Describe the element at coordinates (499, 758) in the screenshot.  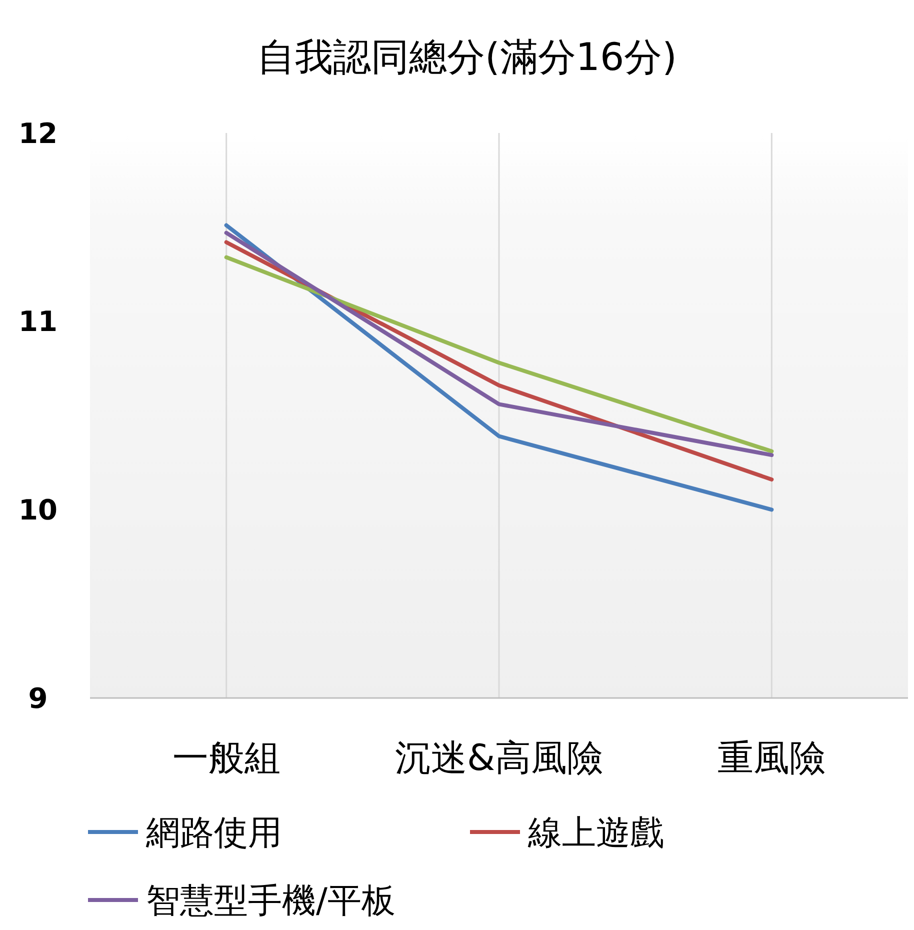
I see `x-tick-label: 沉迷&高風險` at that location.